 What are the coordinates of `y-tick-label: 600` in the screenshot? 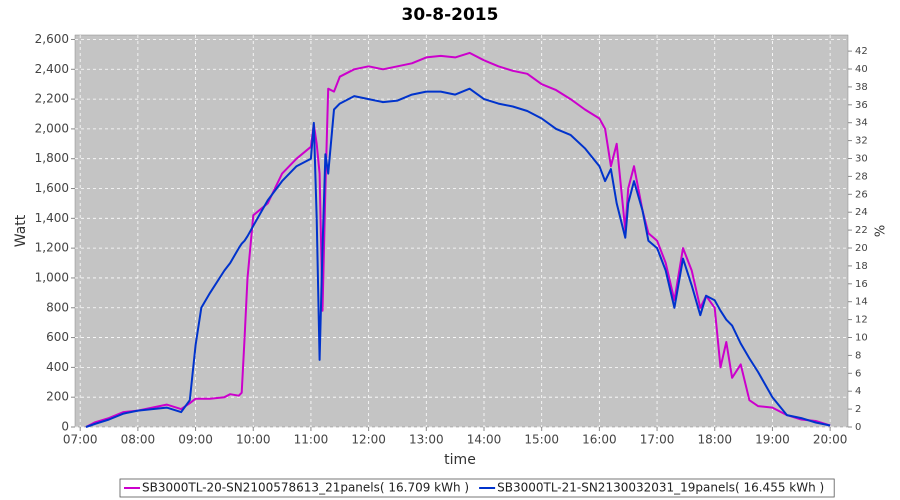 It's located at (57, 337).